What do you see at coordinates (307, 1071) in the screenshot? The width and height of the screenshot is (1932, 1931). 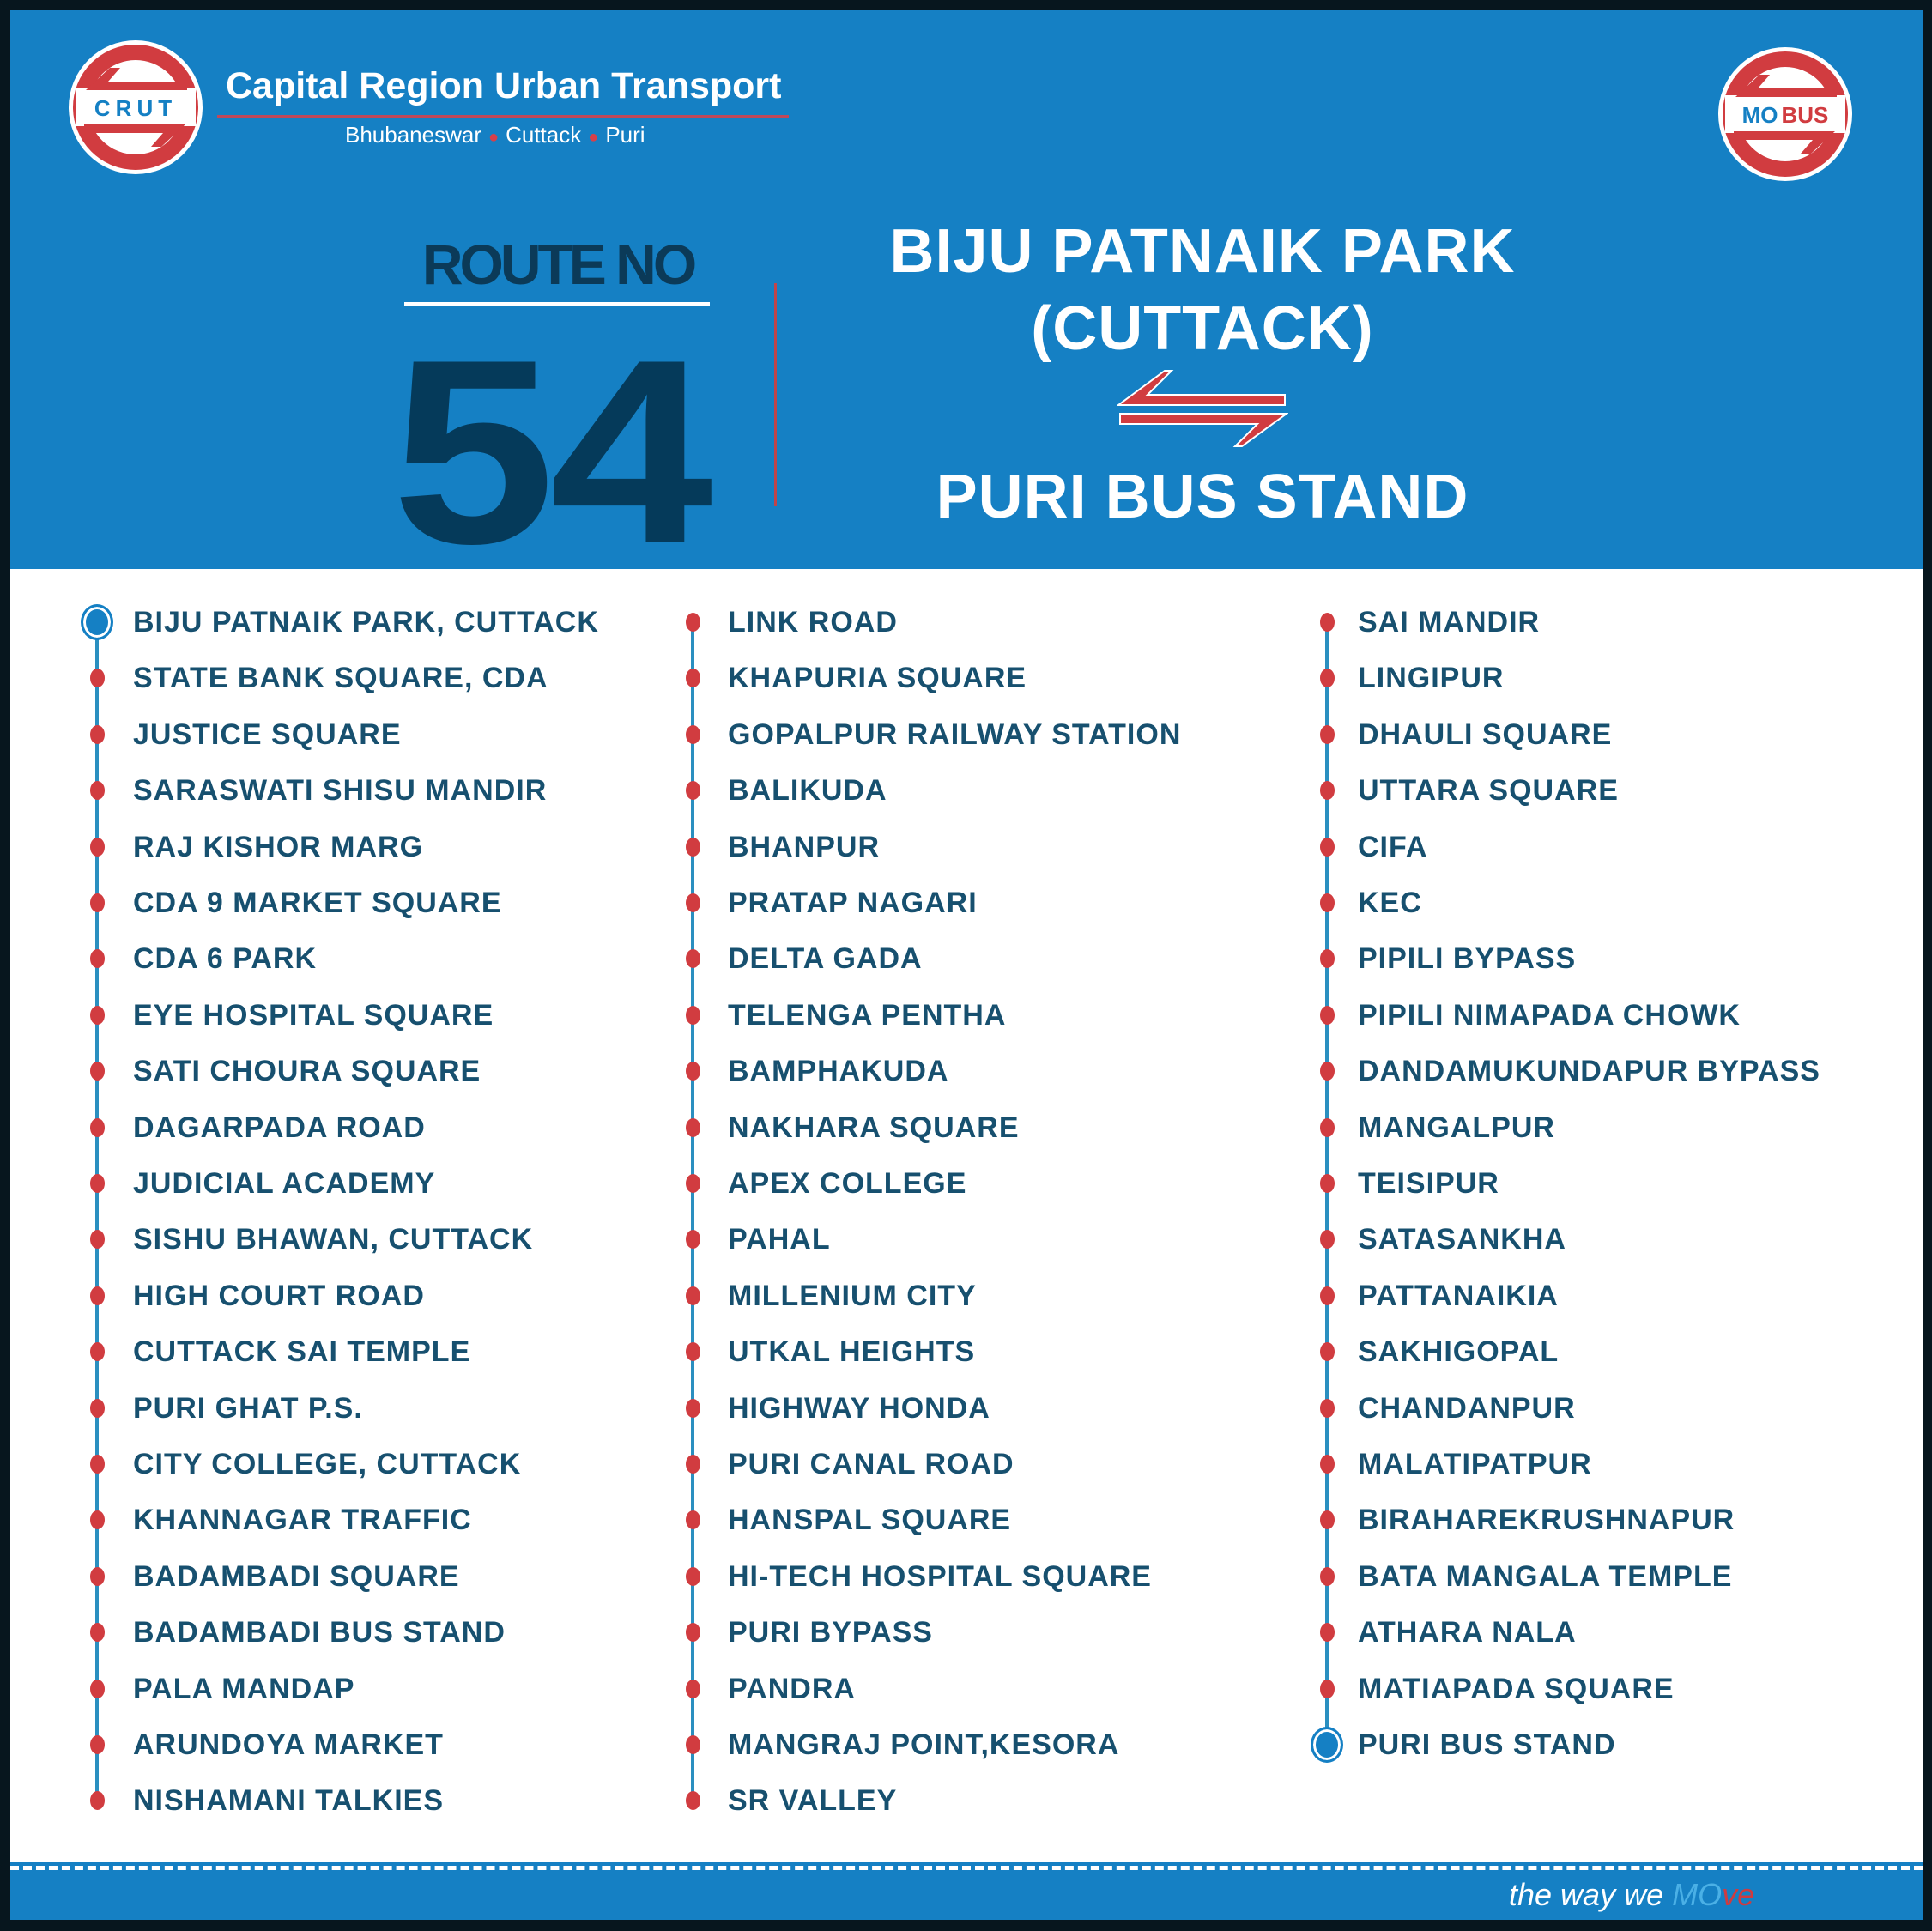 I see `stop-name: SATI CHOURA SQUARE` at bounding box center [307, 1071].